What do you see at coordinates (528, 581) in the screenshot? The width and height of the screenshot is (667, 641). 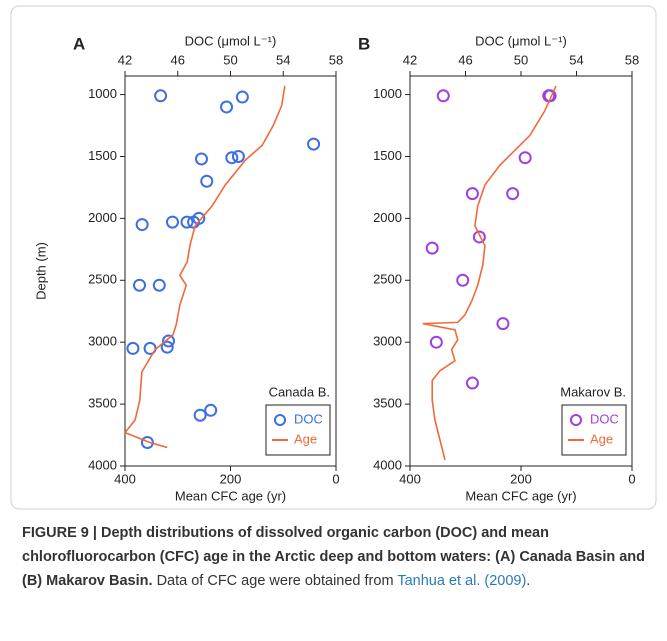 I see `caption-end: .` at bounding box center [528, 581].